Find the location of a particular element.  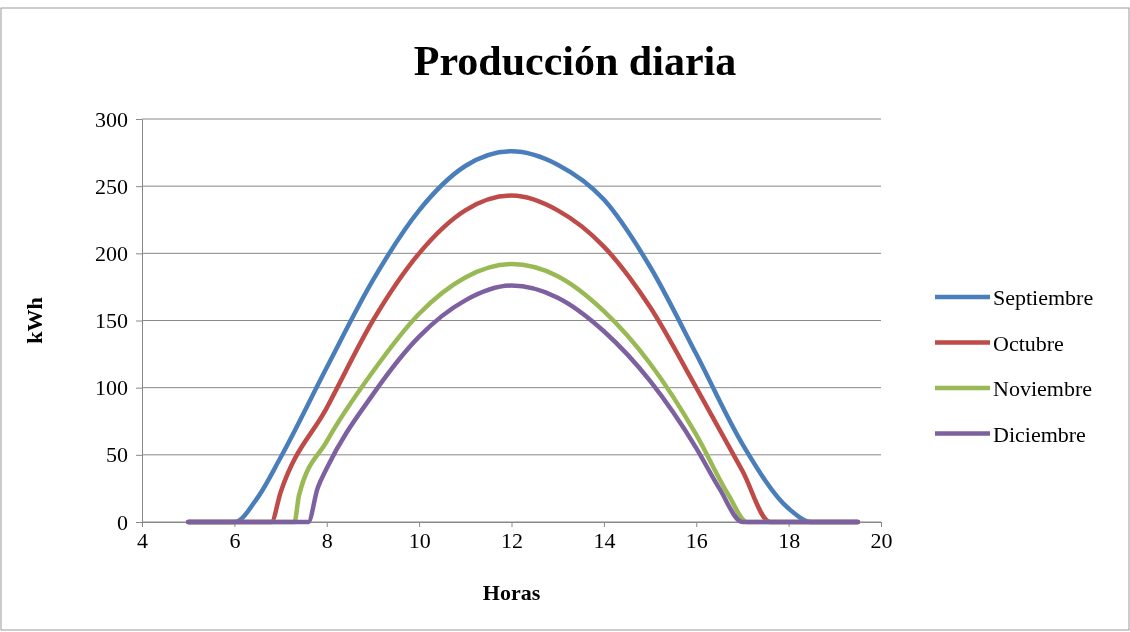

y-tick-label: 200 is located at coordinates (111, 253).